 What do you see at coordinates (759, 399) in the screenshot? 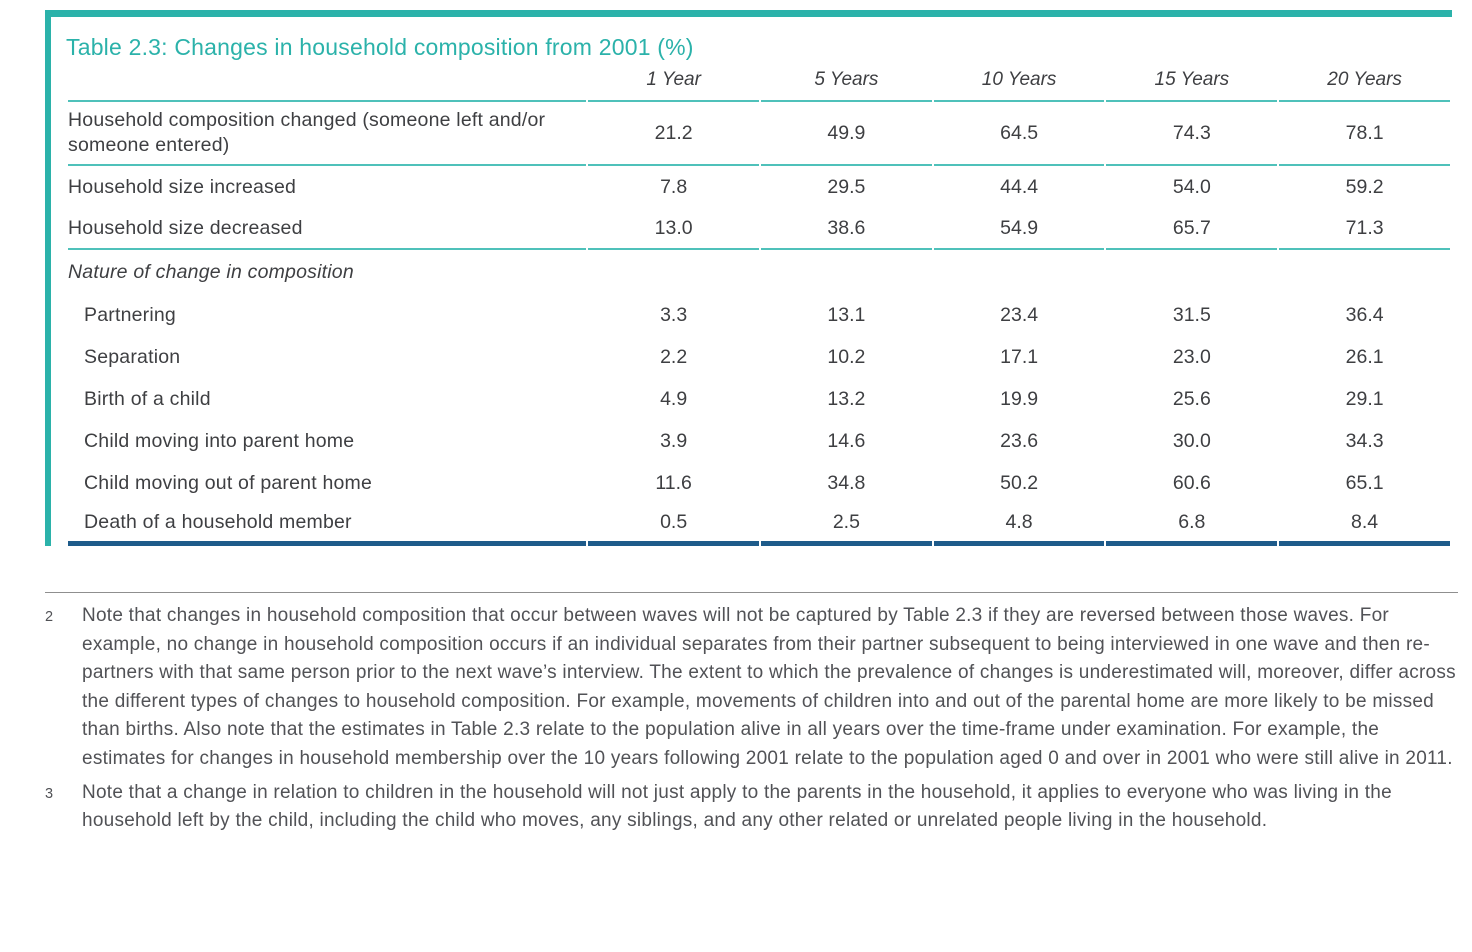
I see `table-row: Birth of a child 4.9 13.2 19.9 25.6 29.1` at bounding box center [759, 399].